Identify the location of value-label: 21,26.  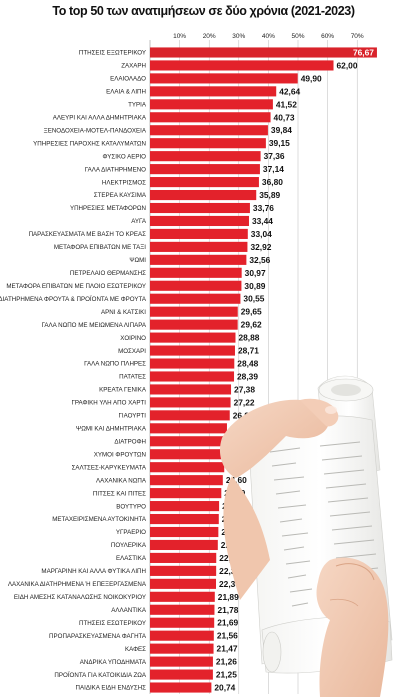
(226, 662).